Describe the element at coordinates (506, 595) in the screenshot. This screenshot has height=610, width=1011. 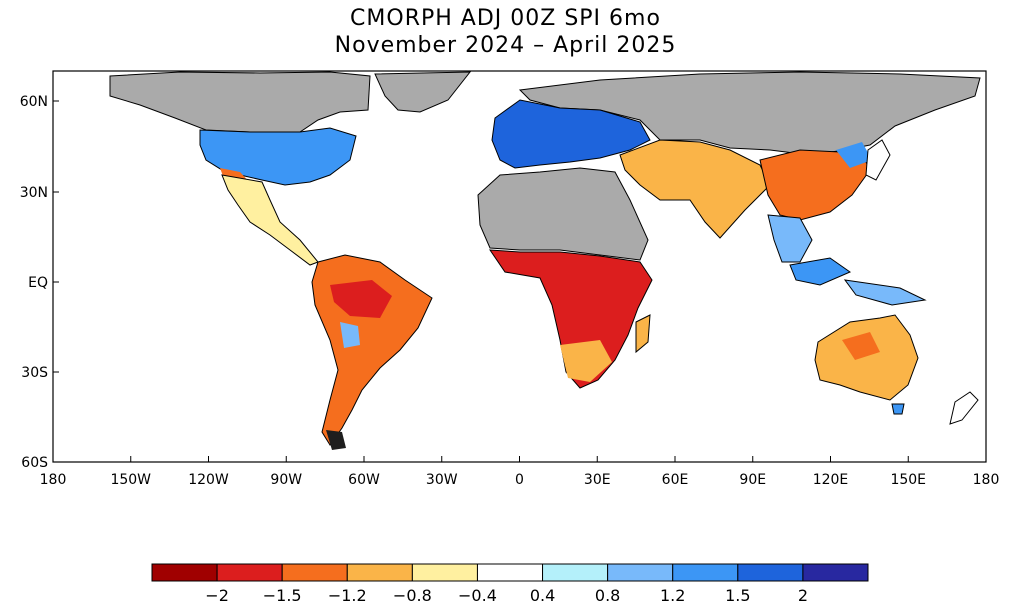
I see `colorbar-labels: −2 −1.5 −1.2 −0.8 −0.4 0.4 0.8 1.2 1.5 2` at that location.